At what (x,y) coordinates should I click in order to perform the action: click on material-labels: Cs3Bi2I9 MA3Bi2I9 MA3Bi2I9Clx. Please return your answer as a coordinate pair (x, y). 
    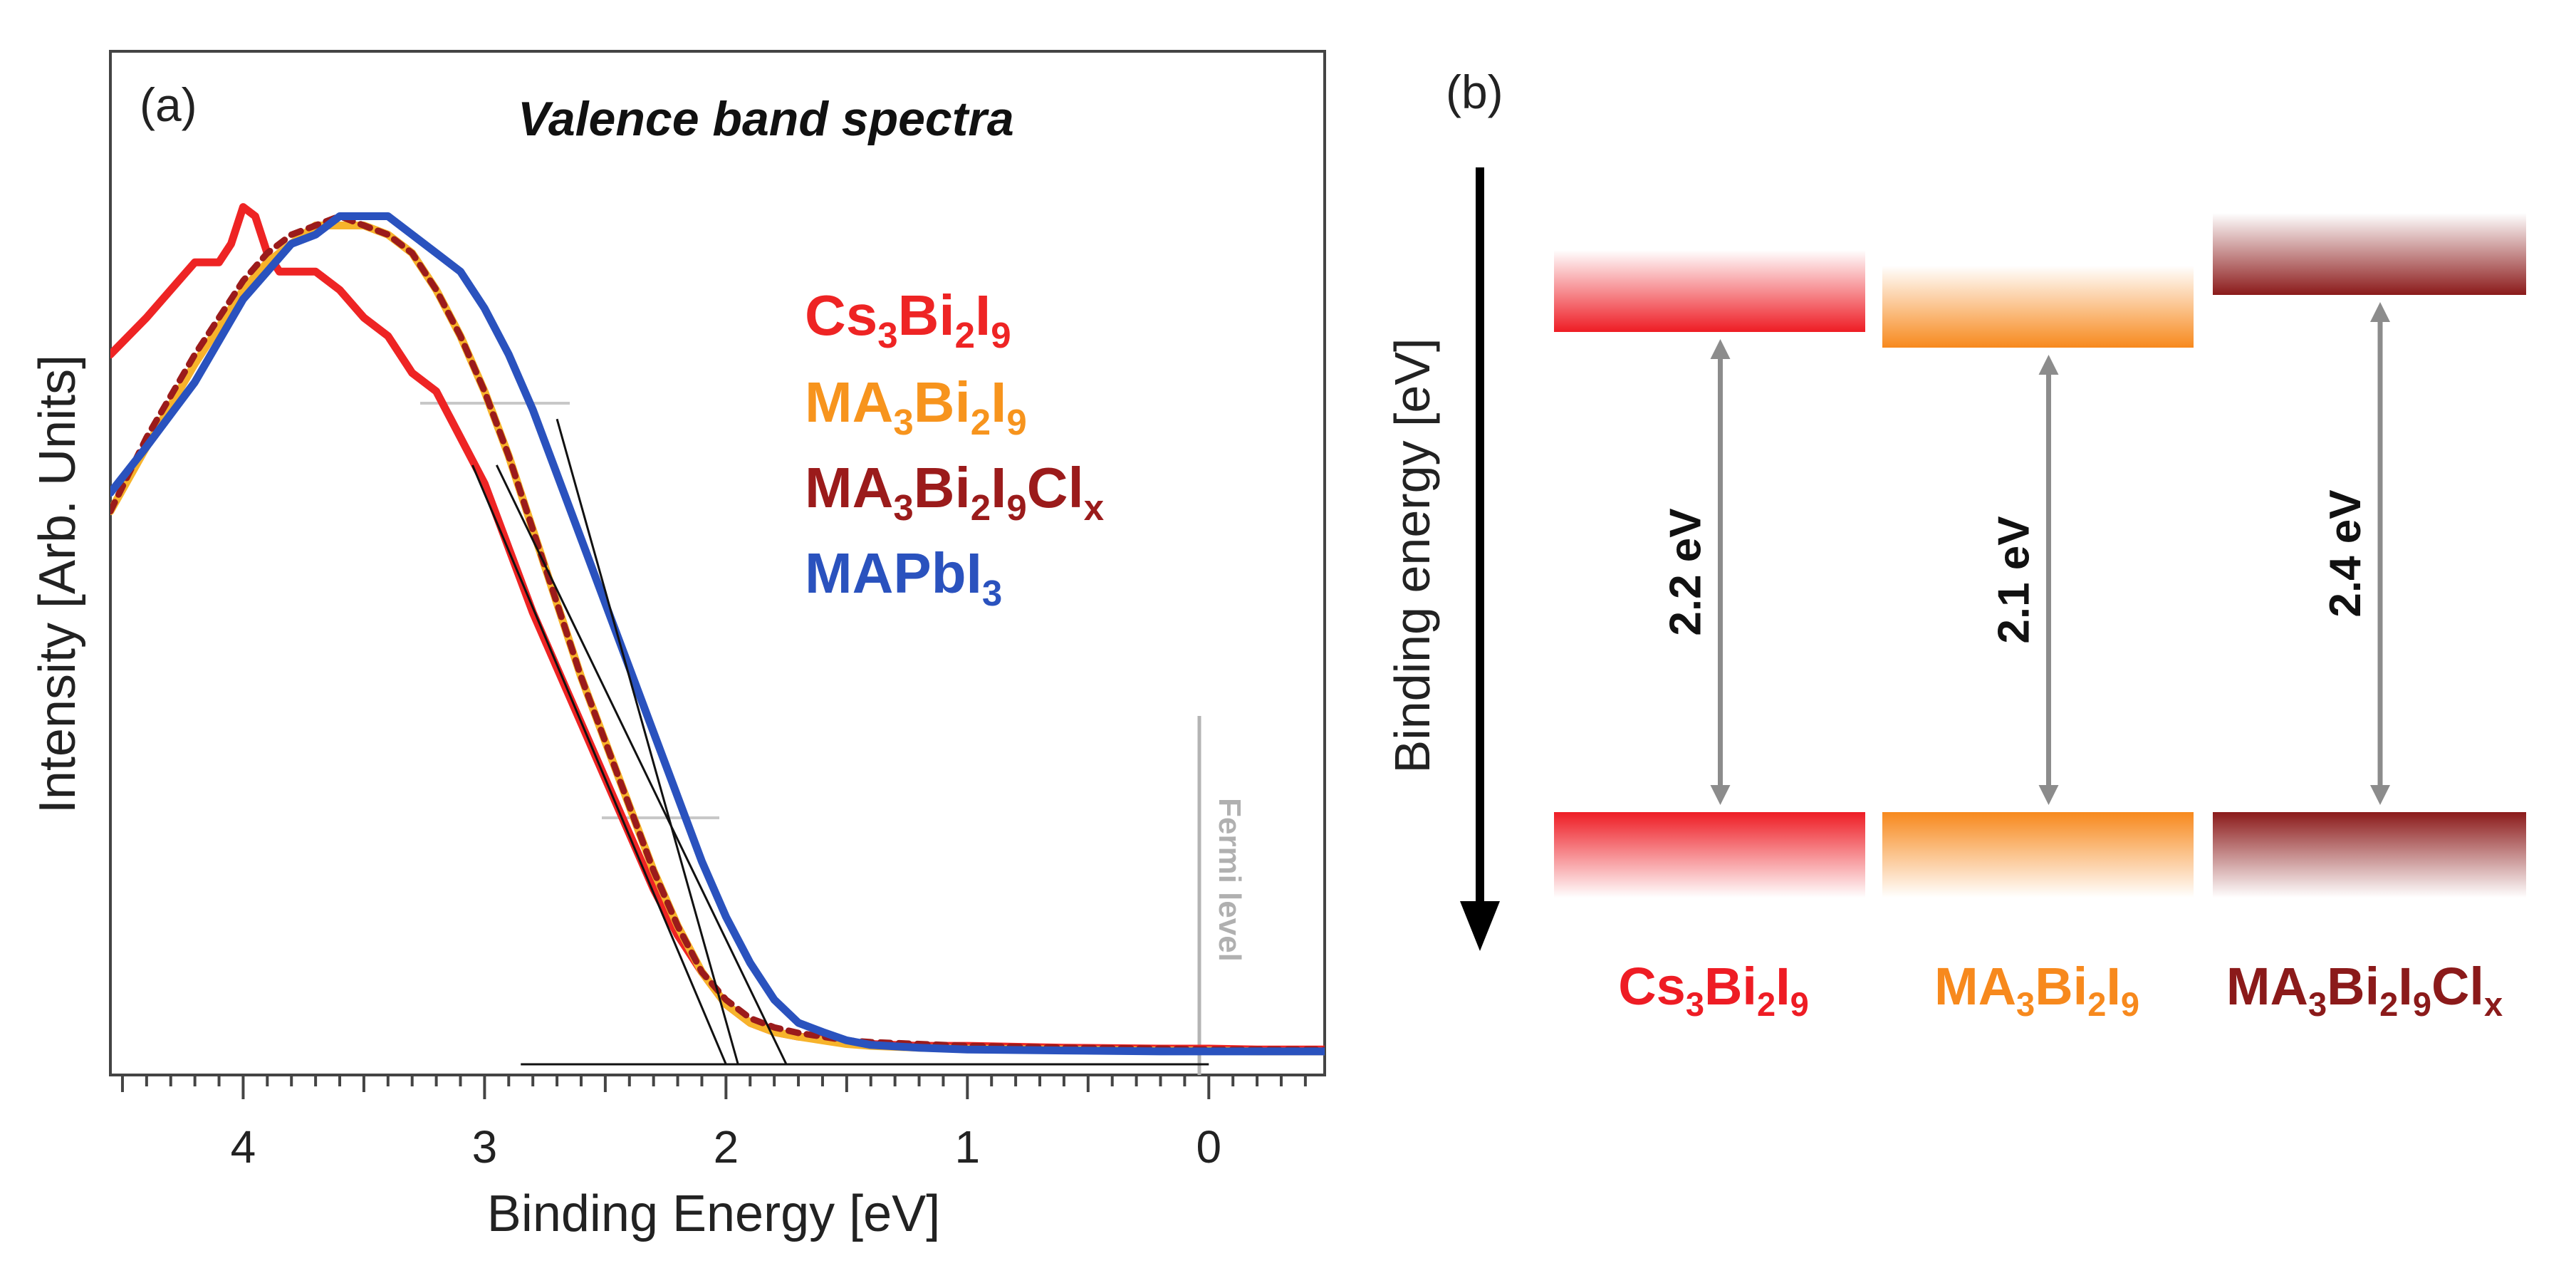
    Looking at the image, I should click on (2060, 990).